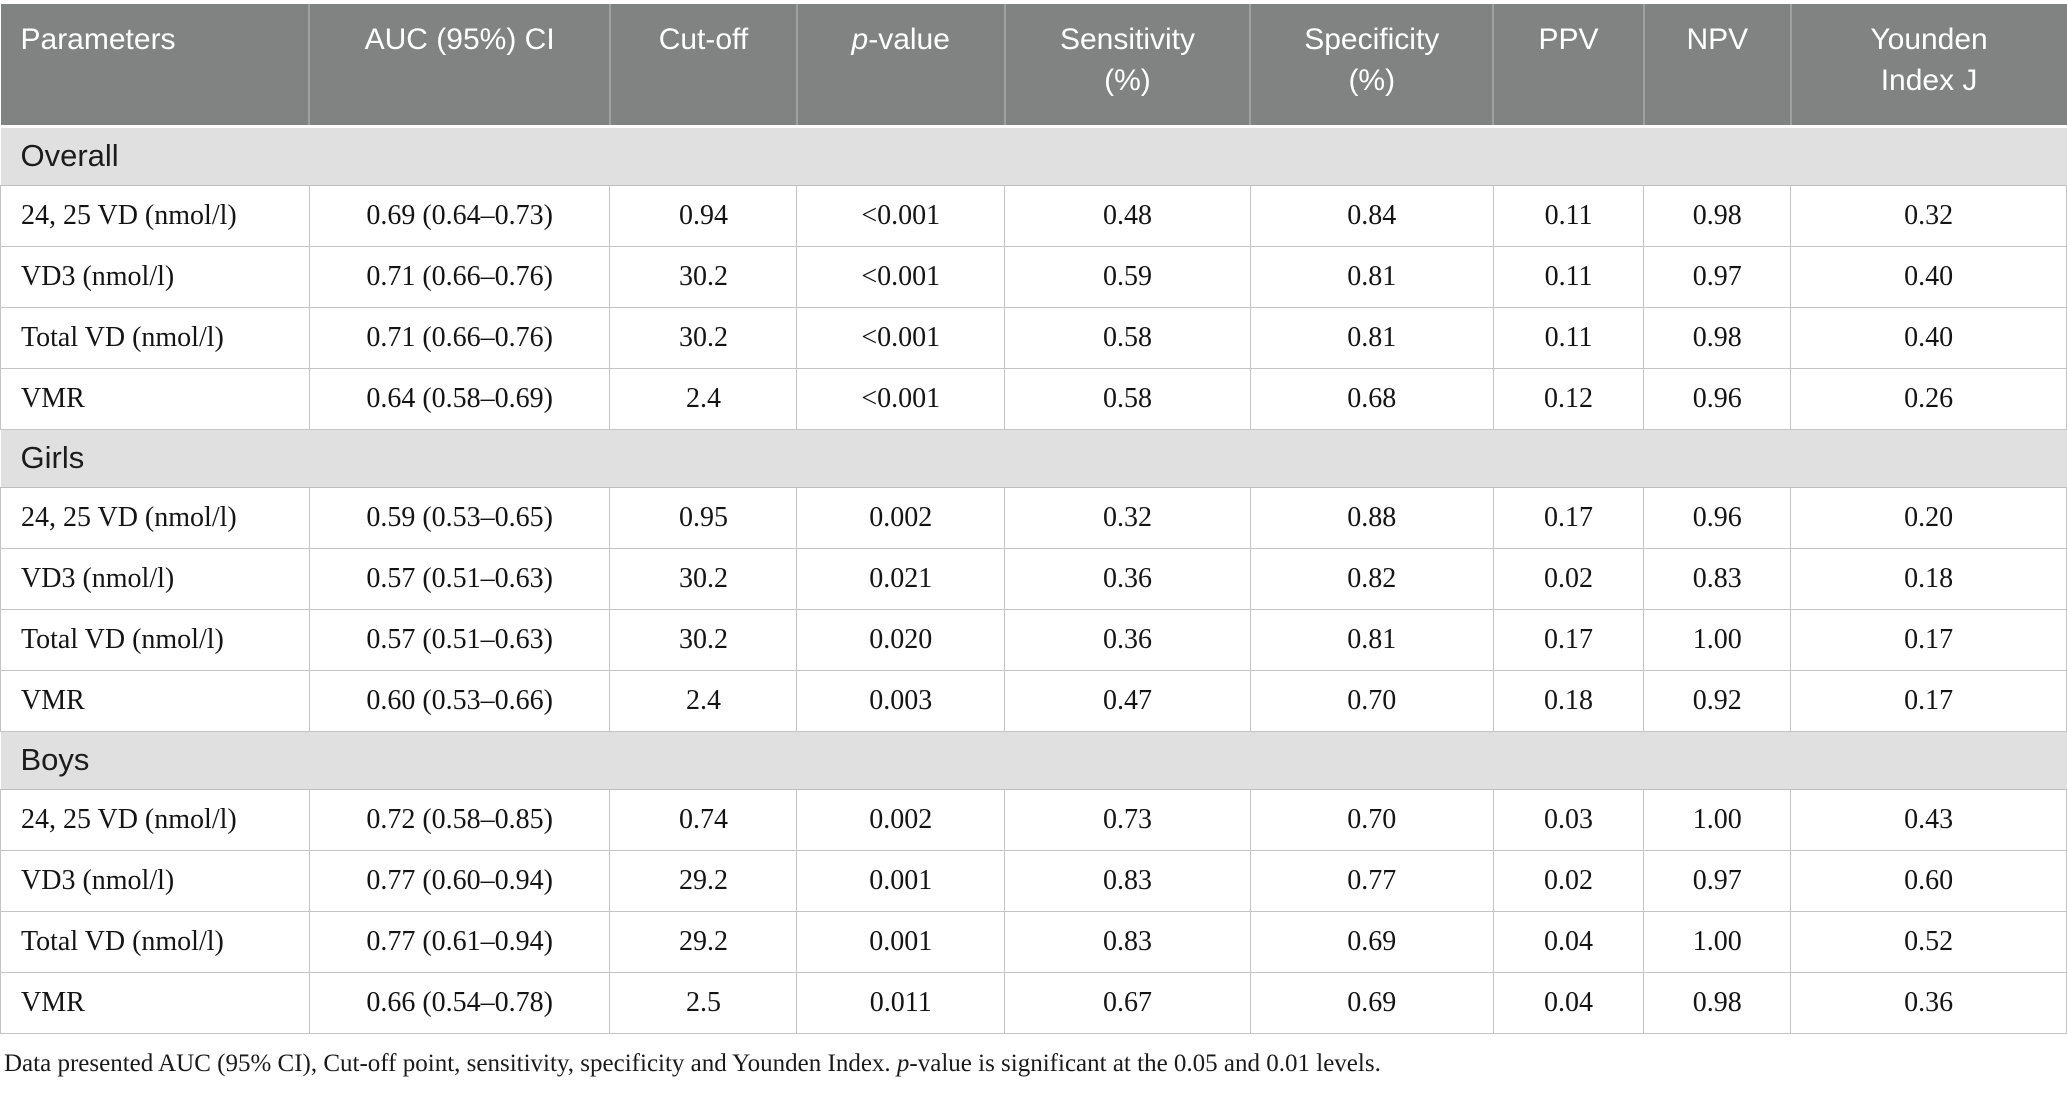 The width and height of the screenshot is (2067, 1099). I want to click on value-cell: 0.021, so click(901, 578).